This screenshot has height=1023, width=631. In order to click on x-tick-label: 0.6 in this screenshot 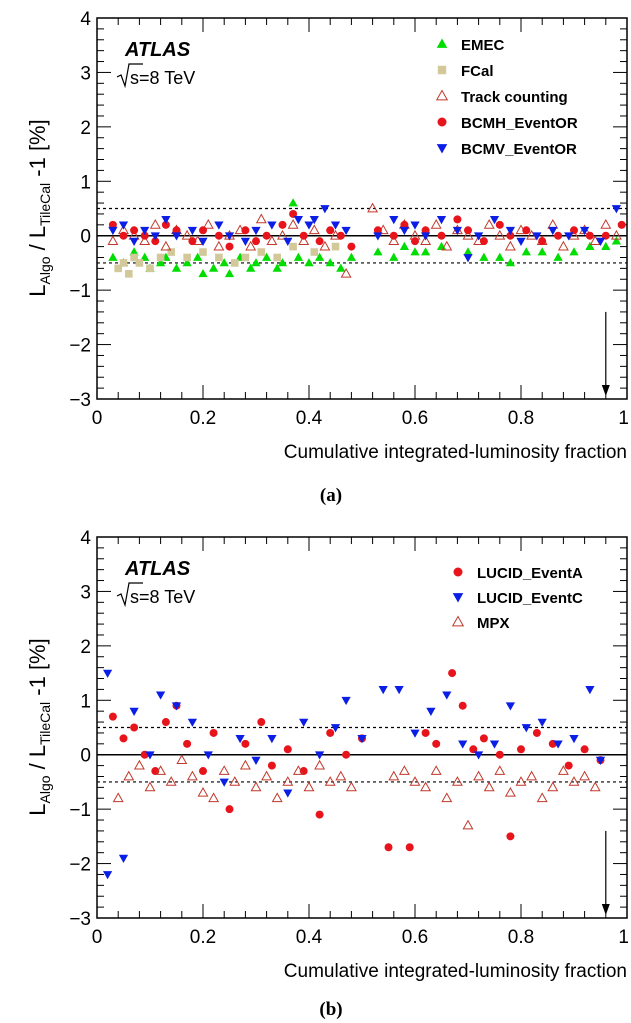, I will do `click(415, 937)`.